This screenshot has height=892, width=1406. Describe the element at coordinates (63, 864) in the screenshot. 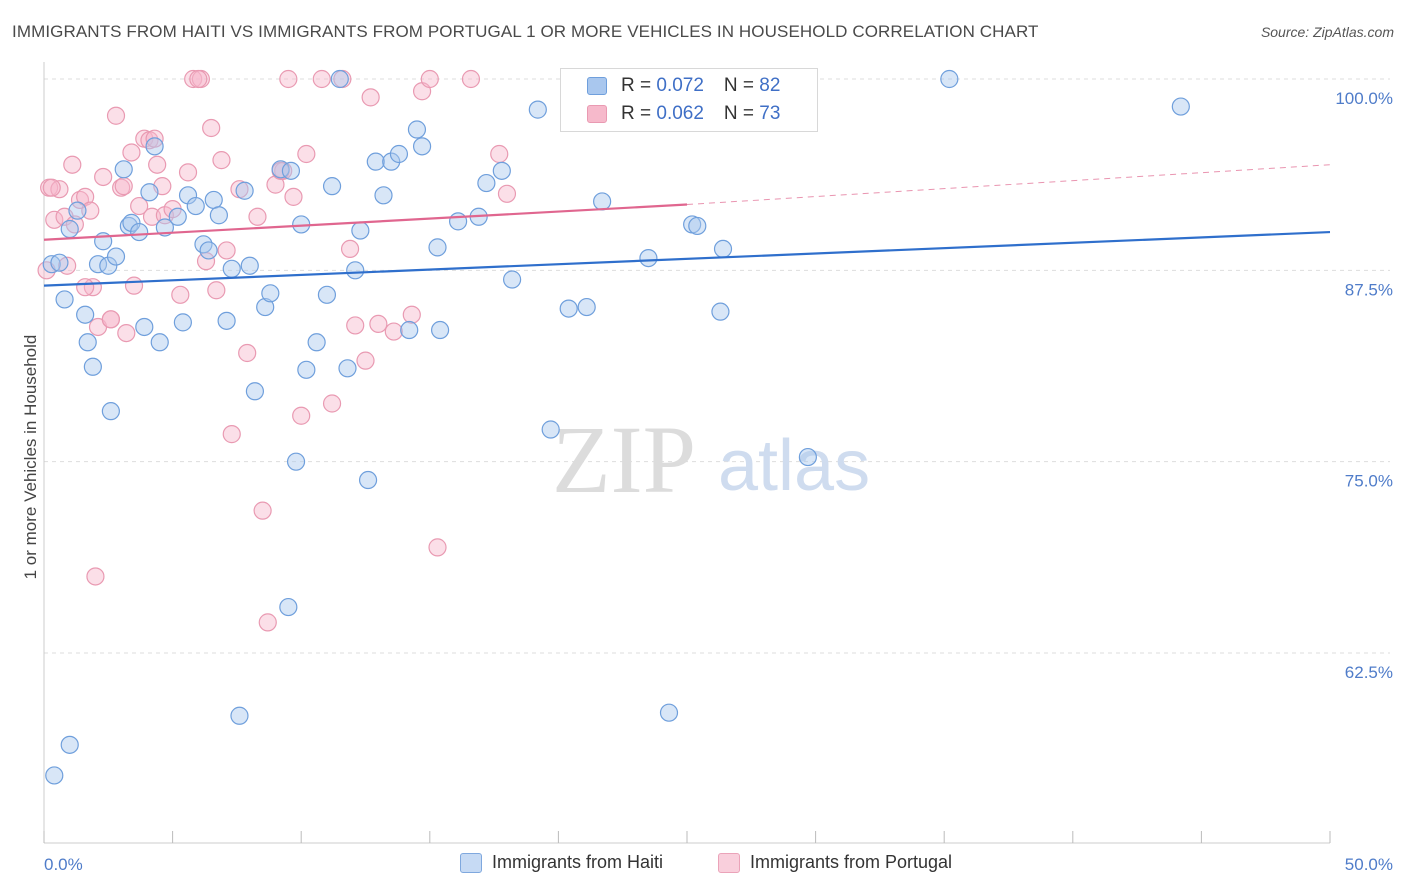

I see `x-tick-label: 0.0%` at that location.